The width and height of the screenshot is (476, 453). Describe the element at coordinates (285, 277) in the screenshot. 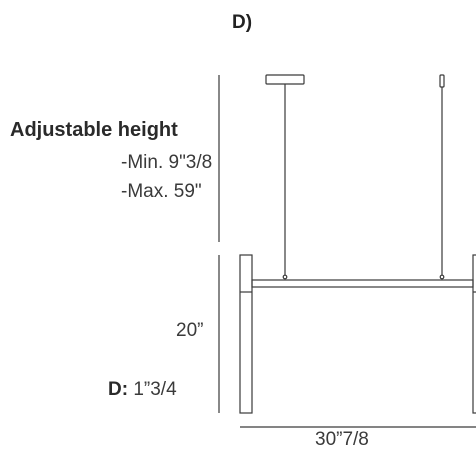

I see `cable-clip-left` at that location.